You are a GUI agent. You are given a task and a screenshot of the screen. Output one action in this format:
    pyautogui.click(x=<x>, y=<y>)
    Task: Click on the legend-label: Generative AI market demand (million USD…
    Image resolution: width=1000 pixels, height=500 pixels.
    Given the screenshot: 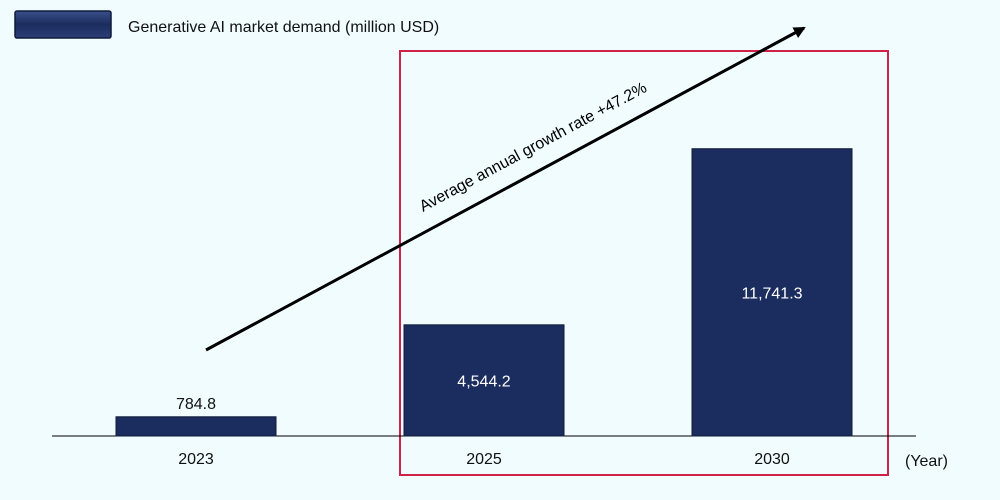 What is the action you would take?
    pyautogui.click(x=283, y=27)
    